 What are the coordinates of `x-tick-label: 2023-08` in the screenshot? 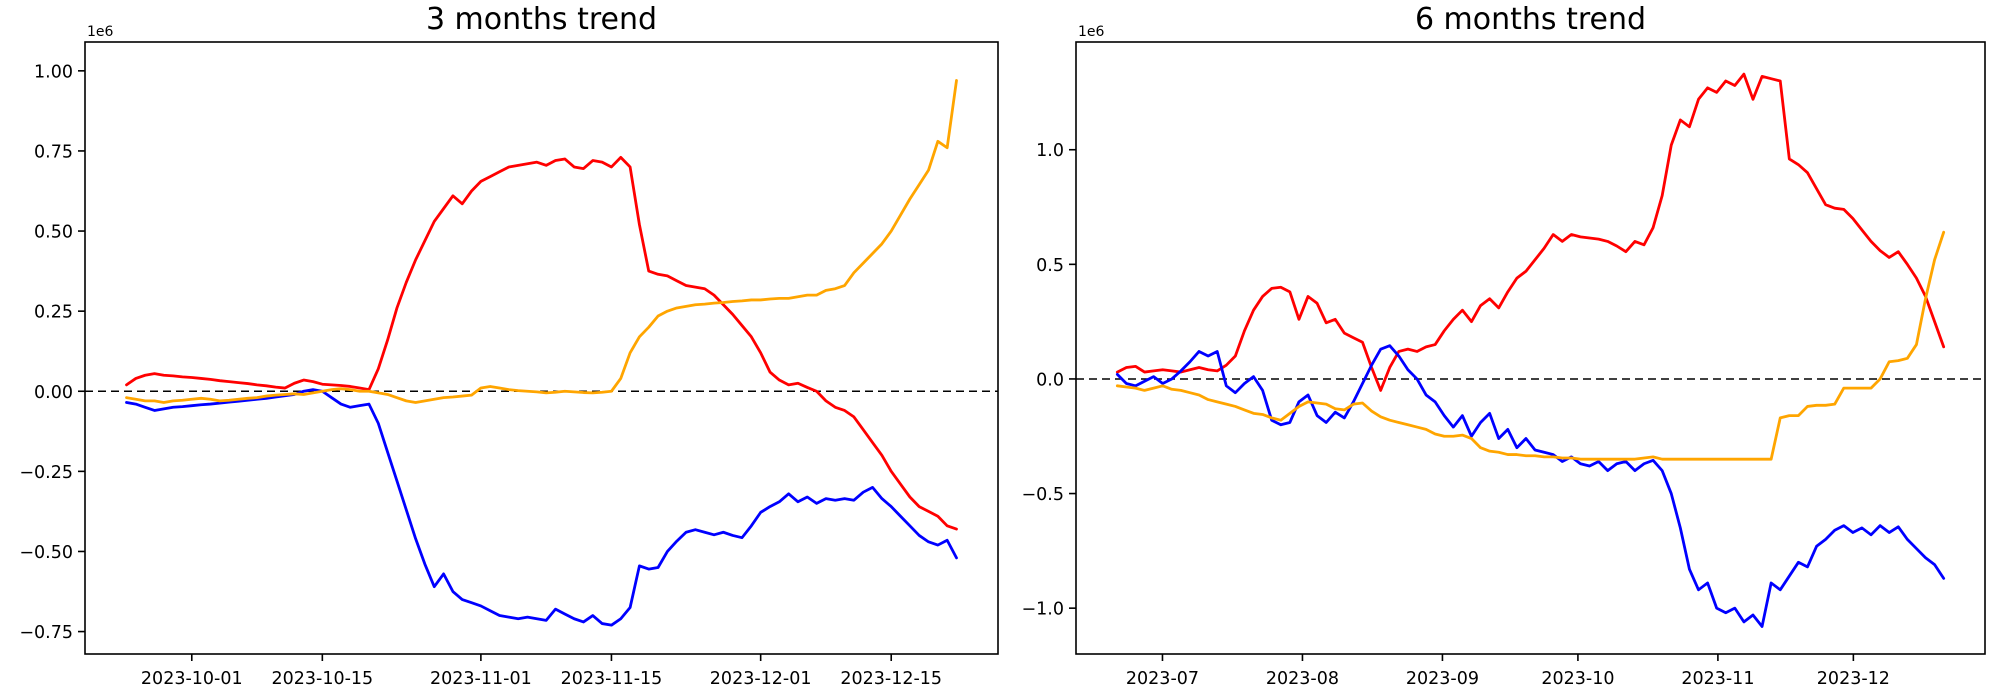 It's located at (1302, 679).